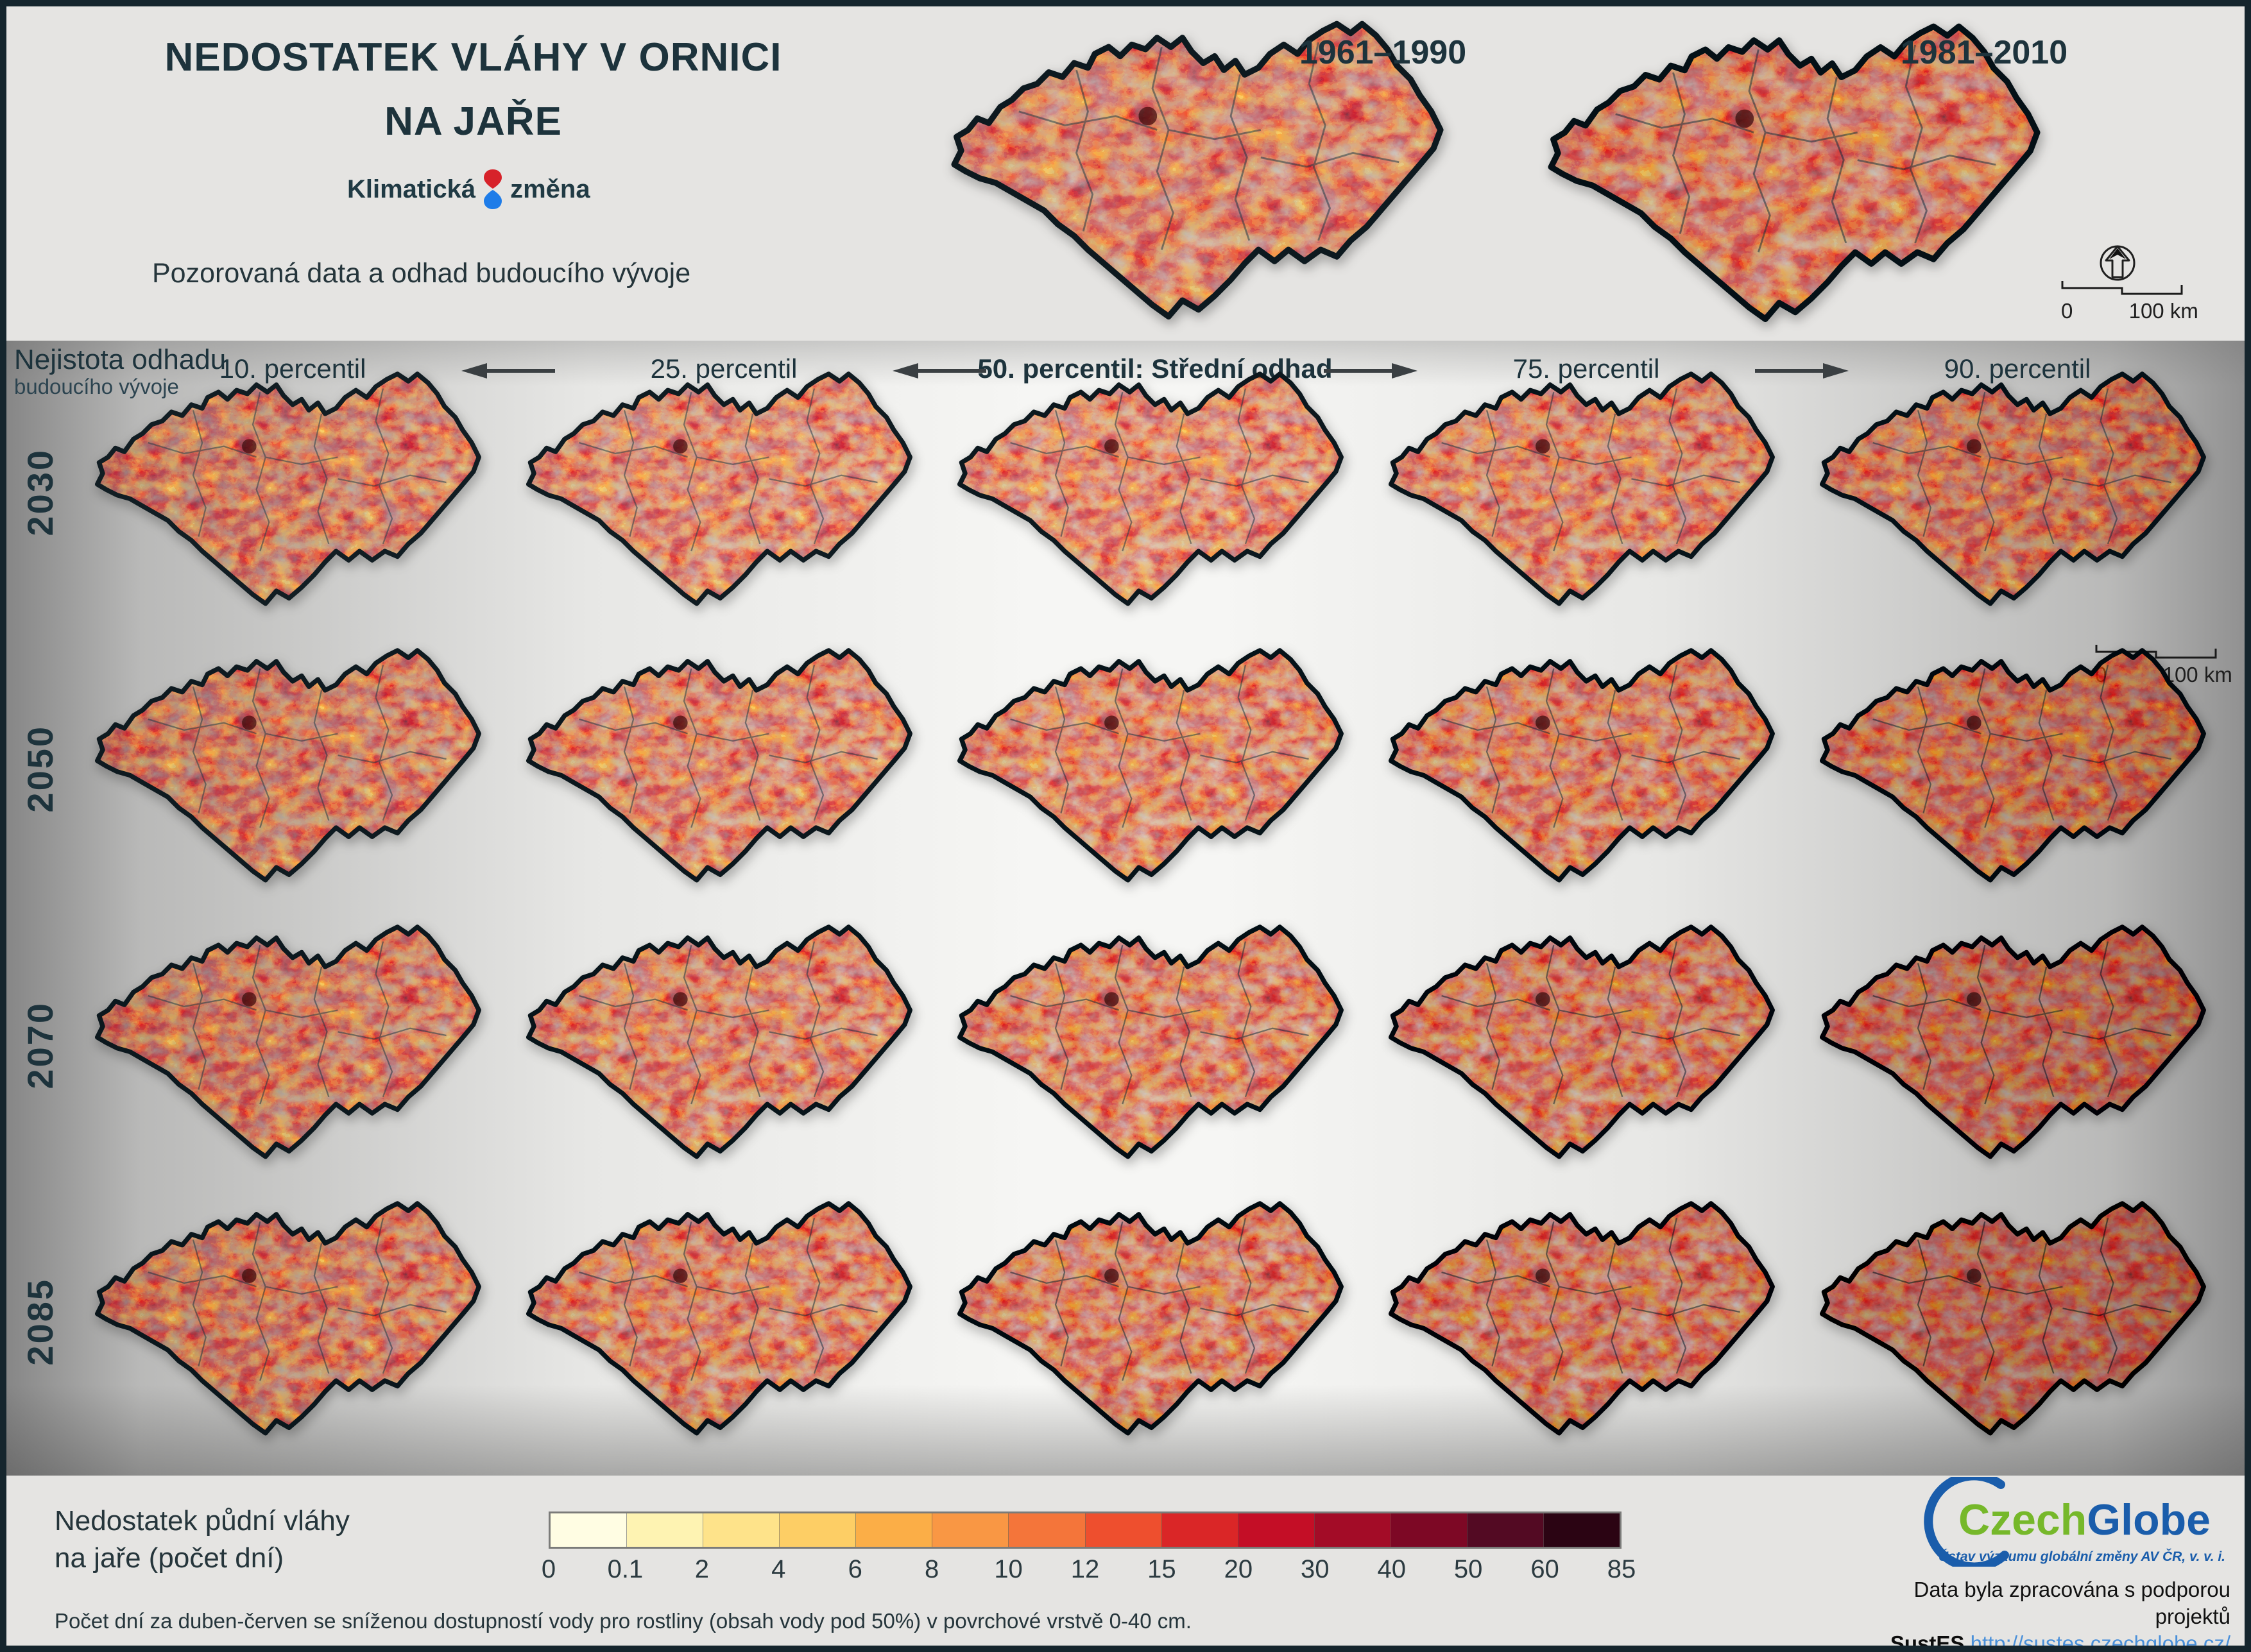 The width and height of the screenshot is (2251, 1652). Describe the element at coordinates (701, 1569) in the screenshot. I see `legend-tick: 2` at that location.